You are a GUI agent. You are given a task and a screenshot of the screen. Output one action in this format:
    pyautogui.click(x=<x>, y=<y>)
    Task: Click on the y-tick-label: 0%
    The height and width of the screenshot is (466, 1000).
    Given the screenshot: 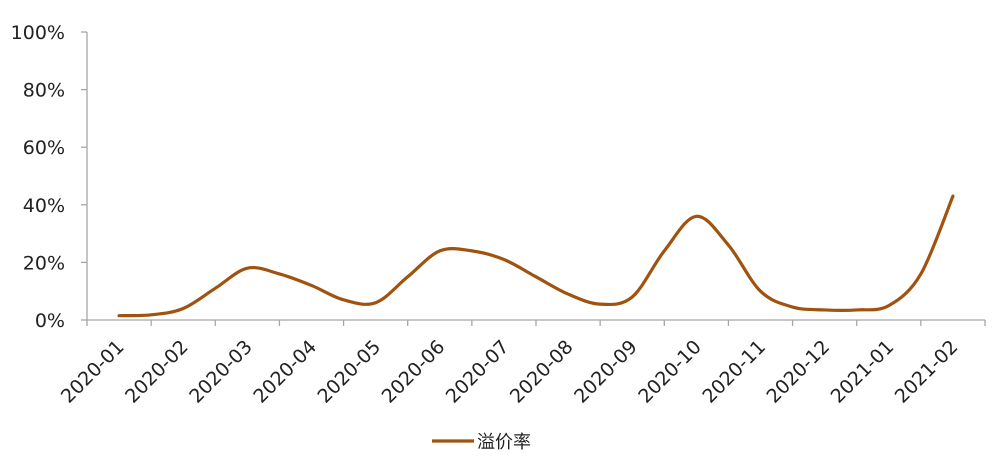 What is the action you would take?
    pyautogui.click(x=50, y=321)
    